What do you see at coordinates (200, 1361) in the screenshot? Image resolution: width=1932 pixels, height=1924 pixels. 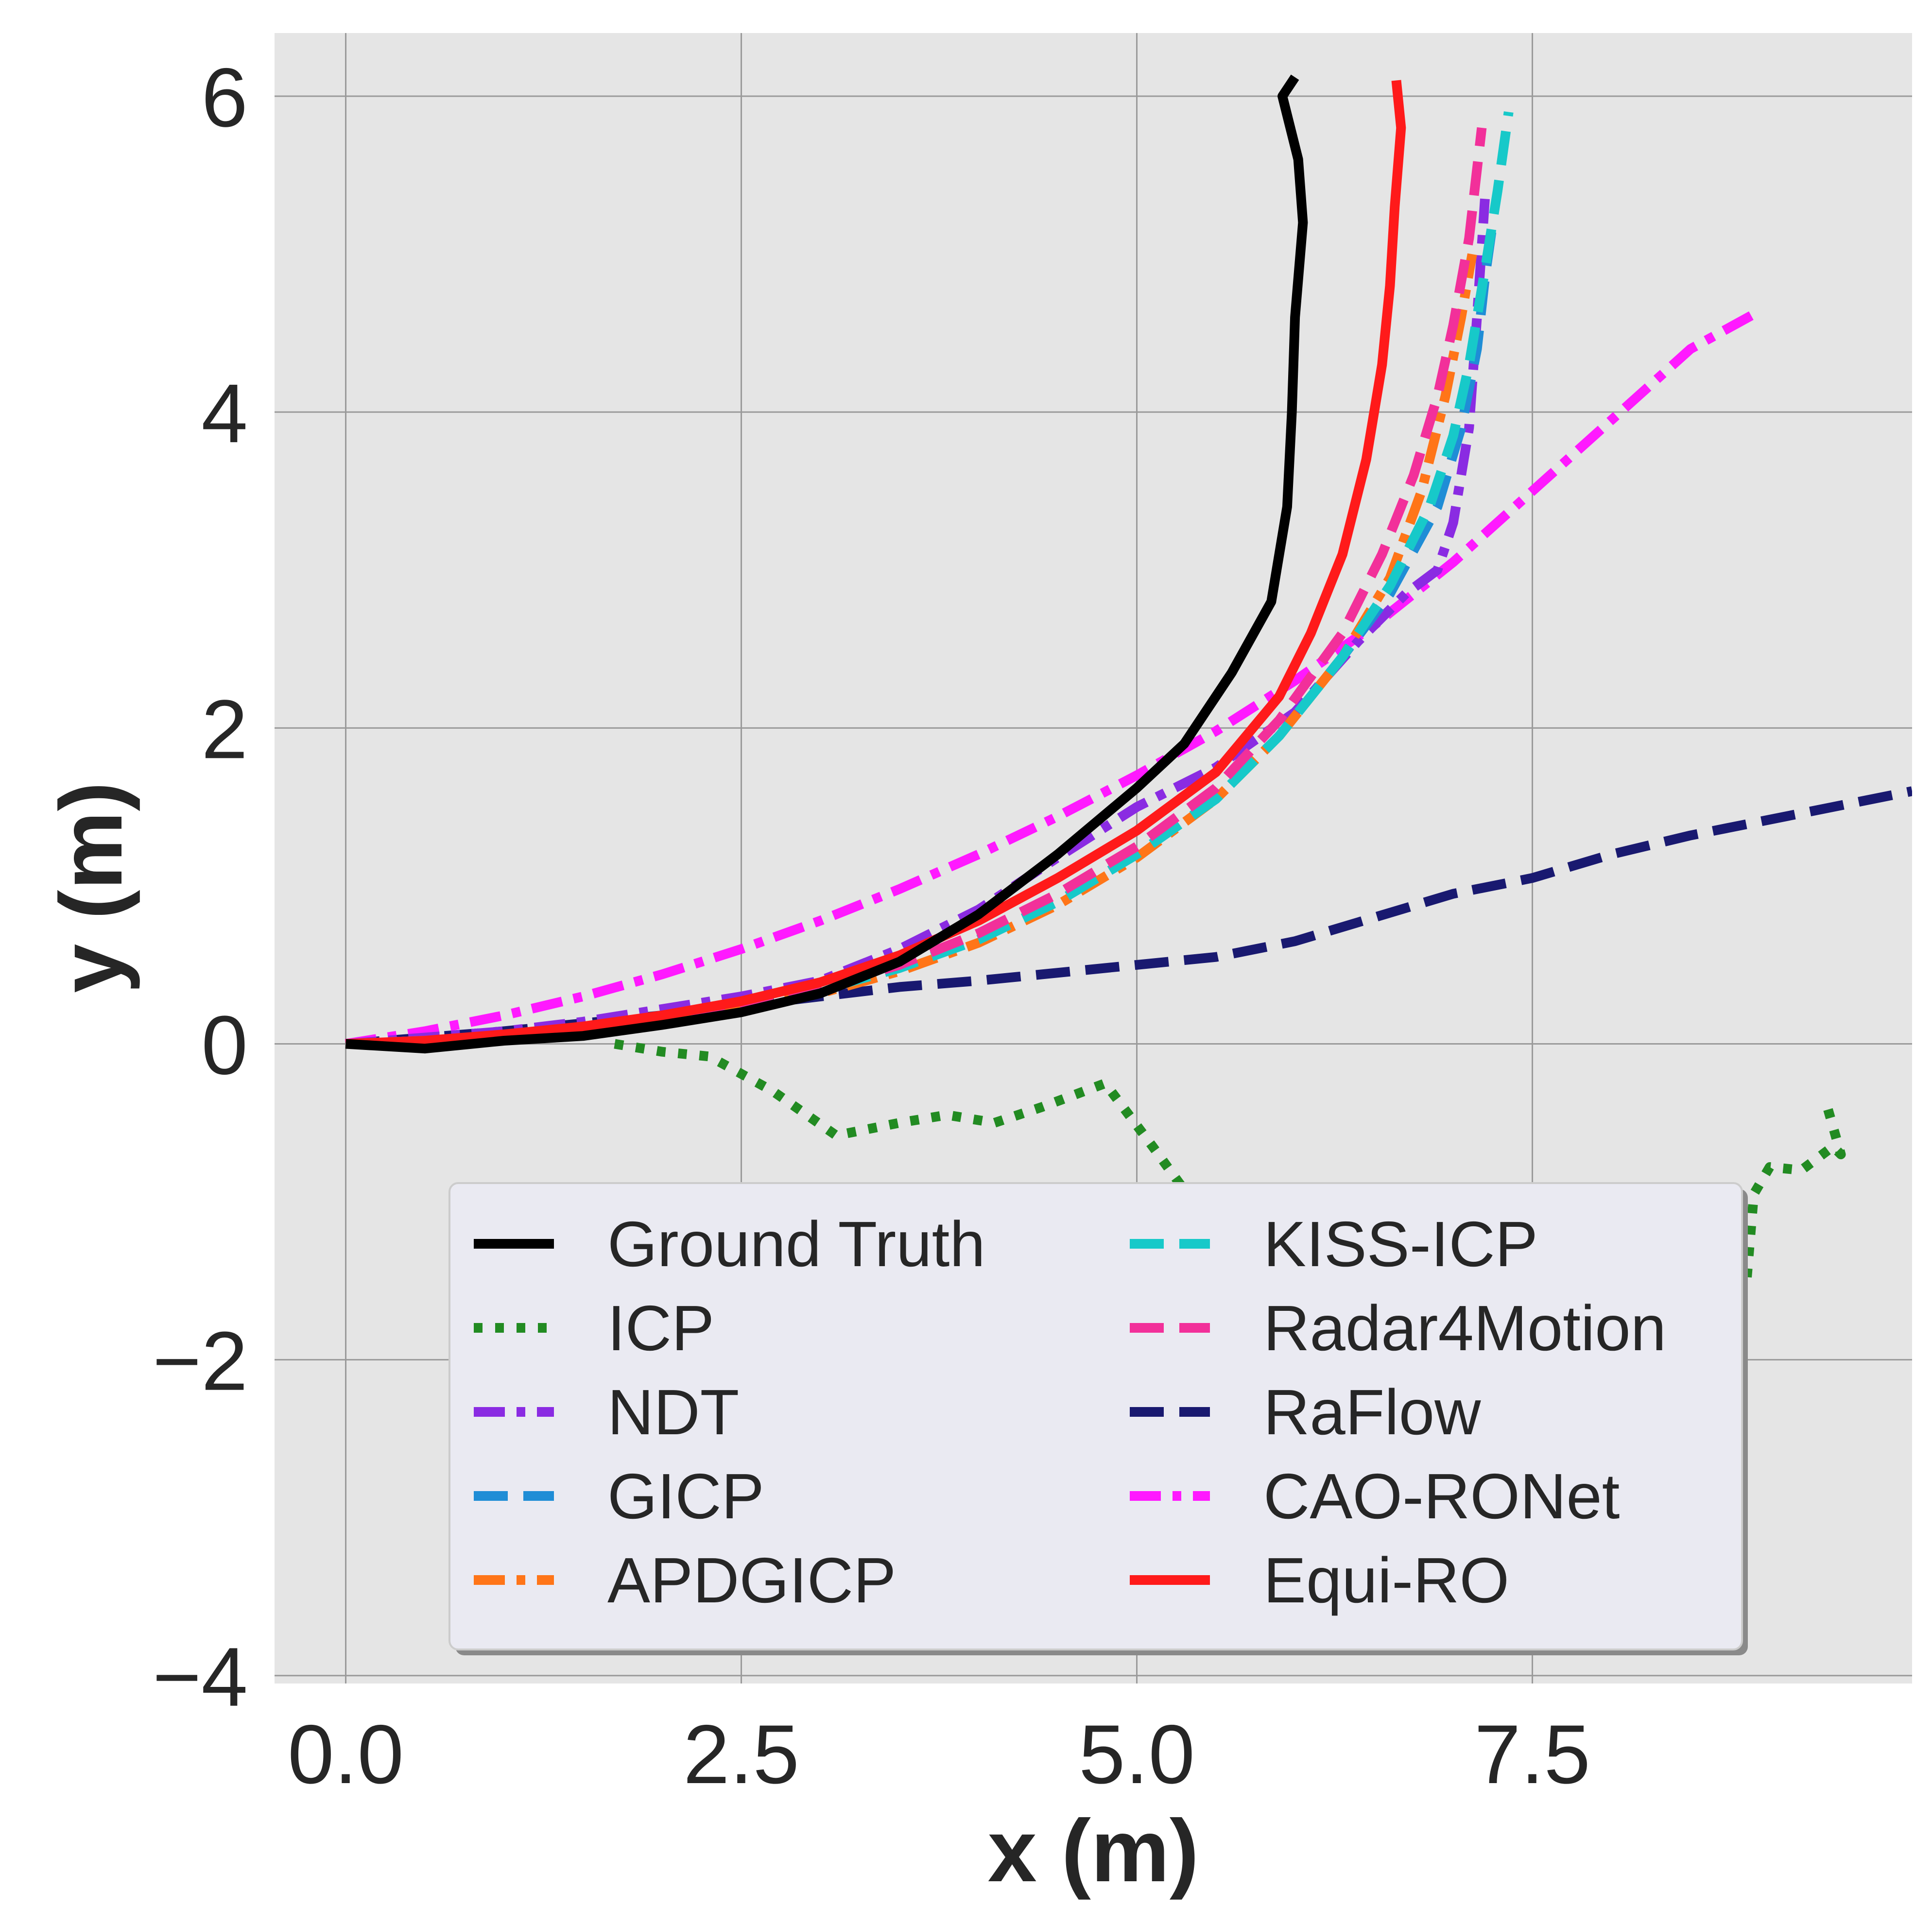 I see `y-tick-label: −2` at bounding box center [200, 1361].